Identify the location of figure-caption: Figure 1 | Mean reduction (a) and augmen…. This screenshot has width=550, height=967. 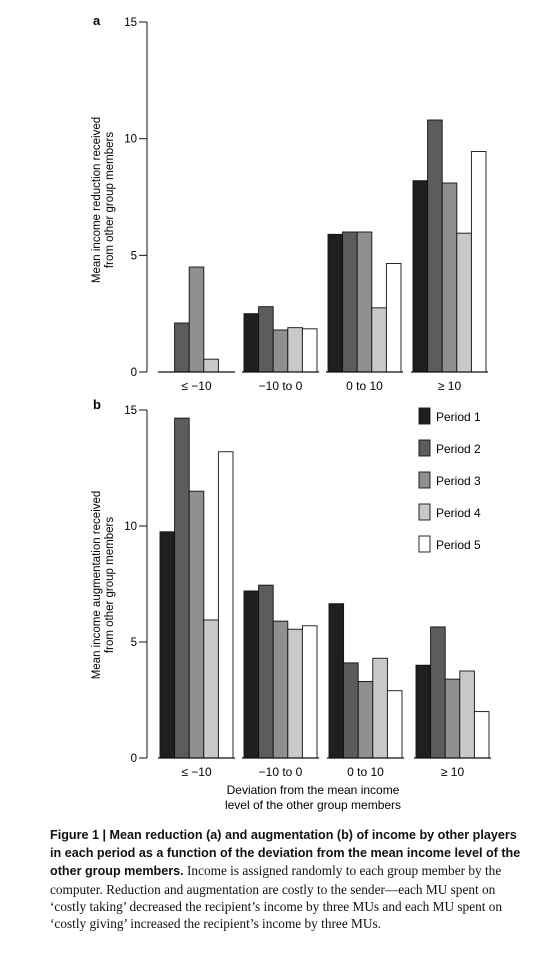
(290, 879).